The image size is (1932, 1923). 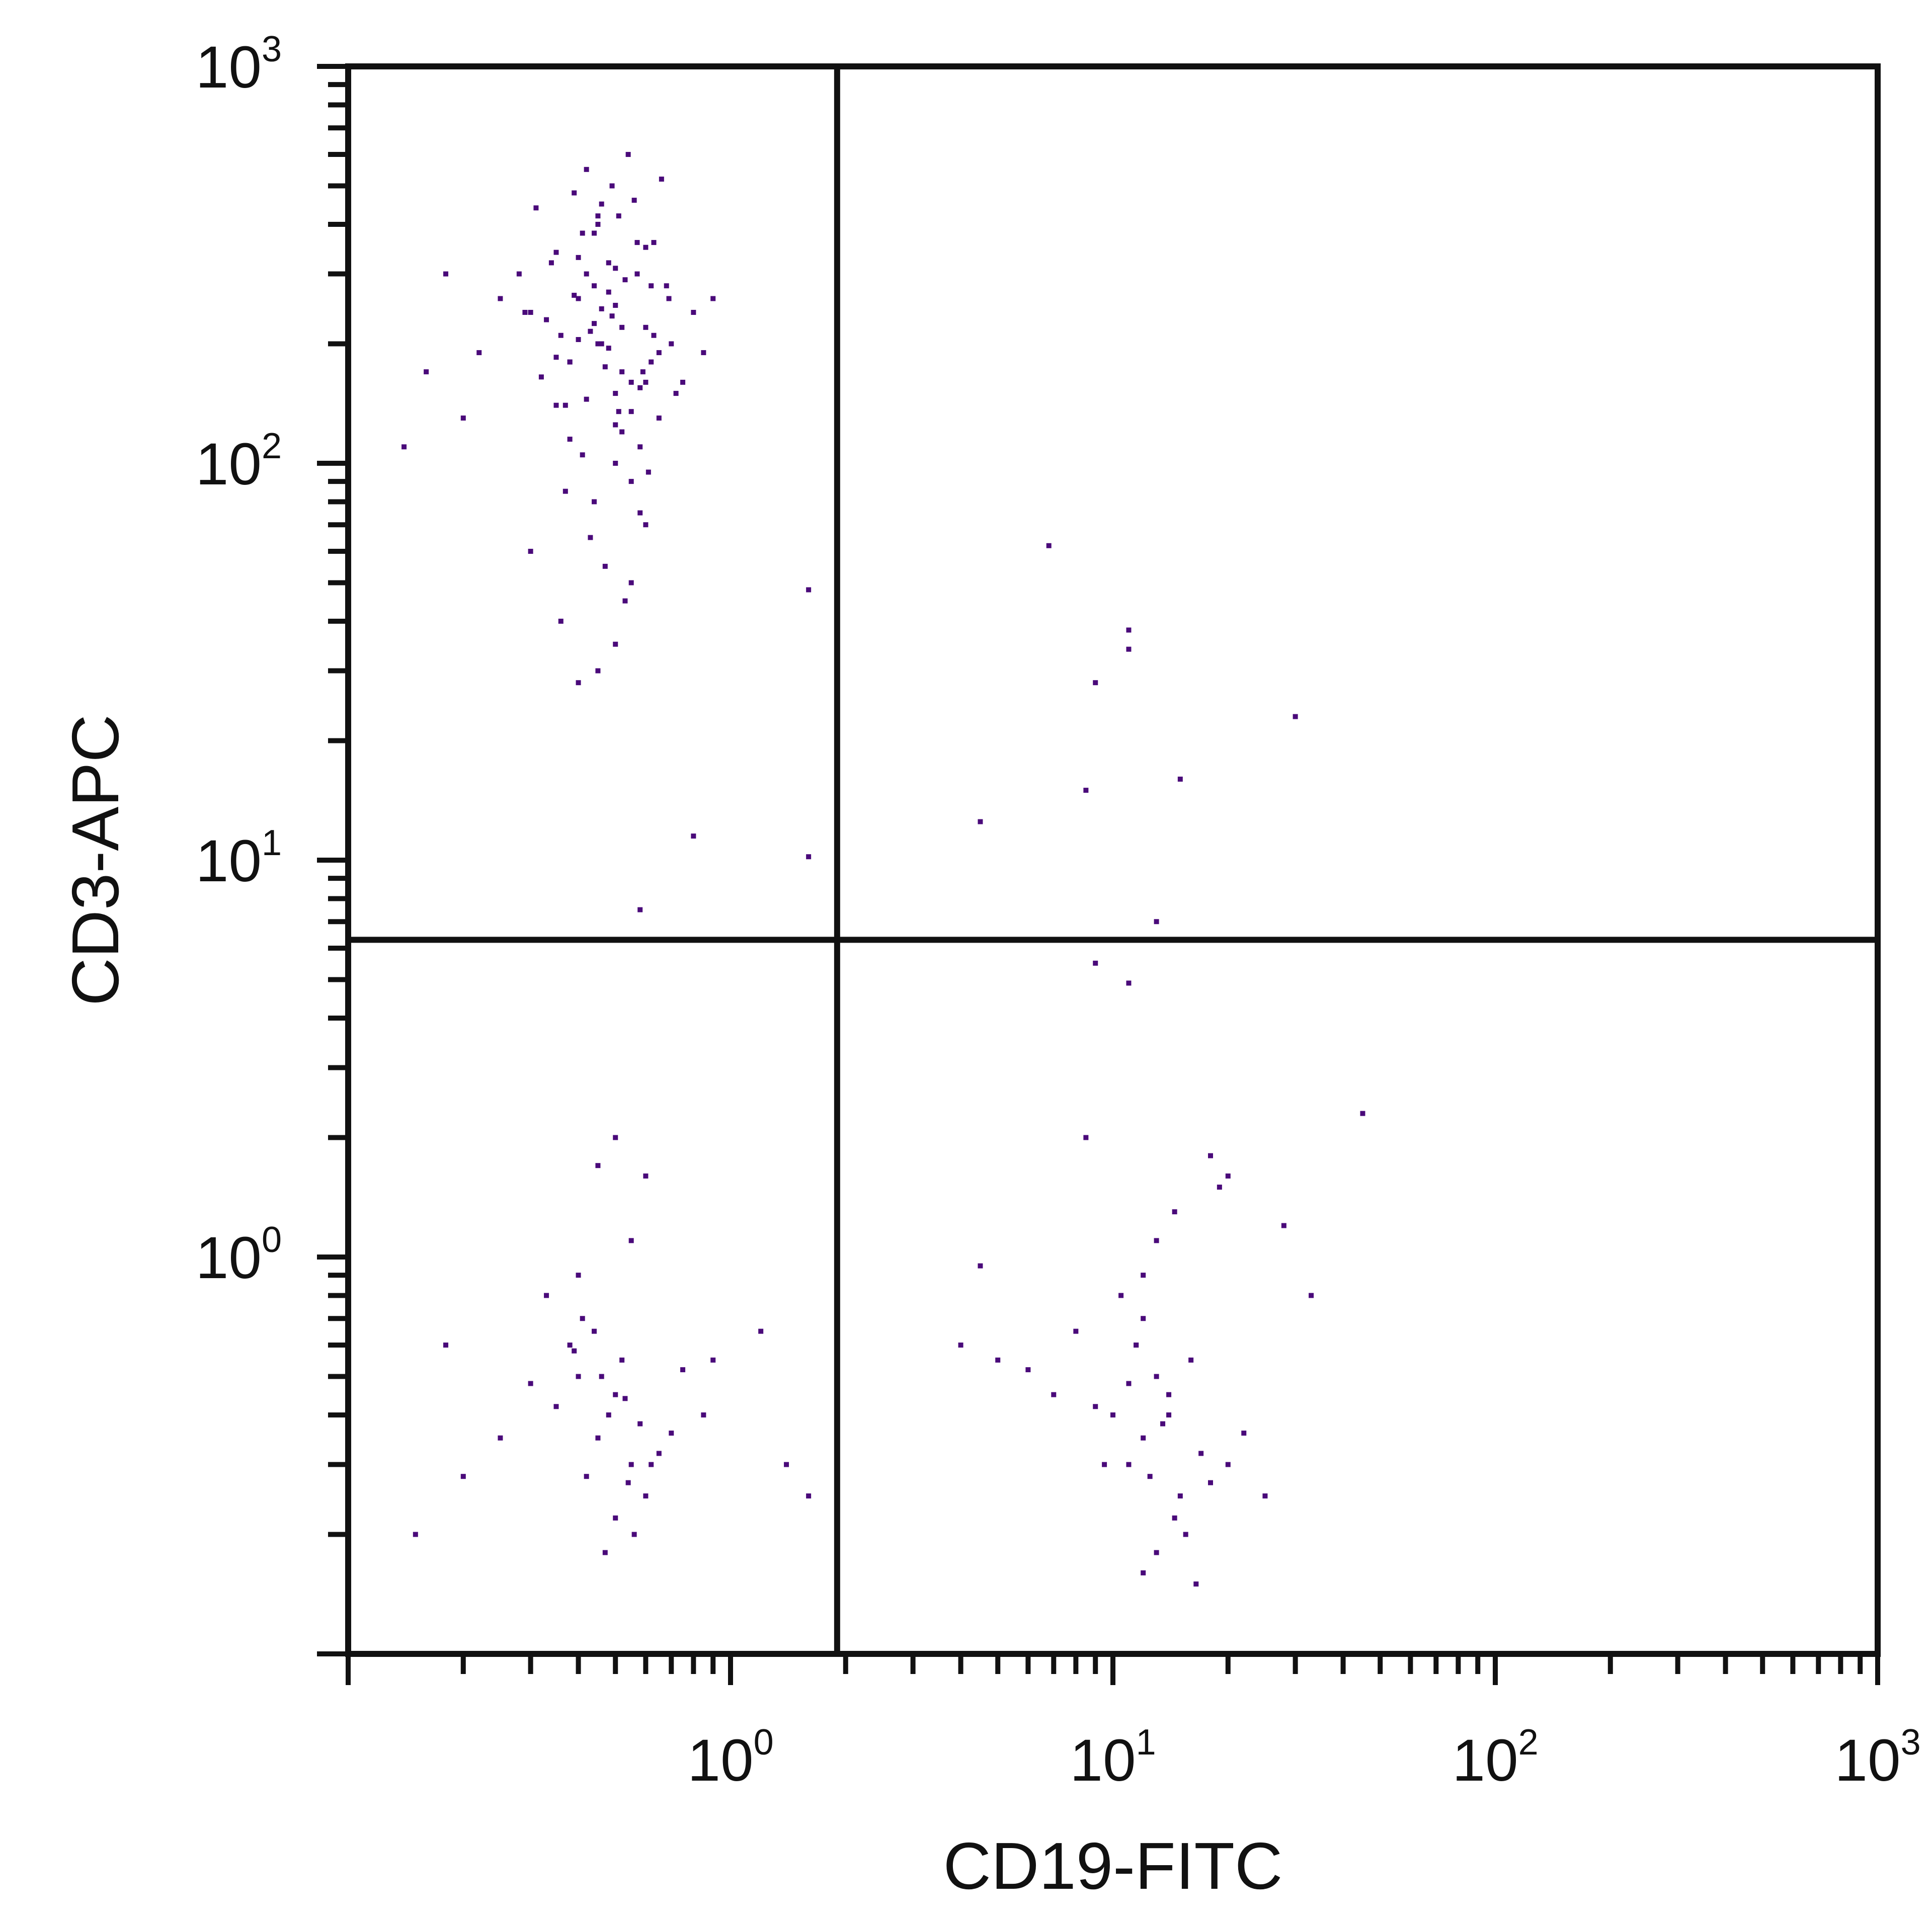 I want to click on x-tick-label: 103, so click(x=1877, y=1758).